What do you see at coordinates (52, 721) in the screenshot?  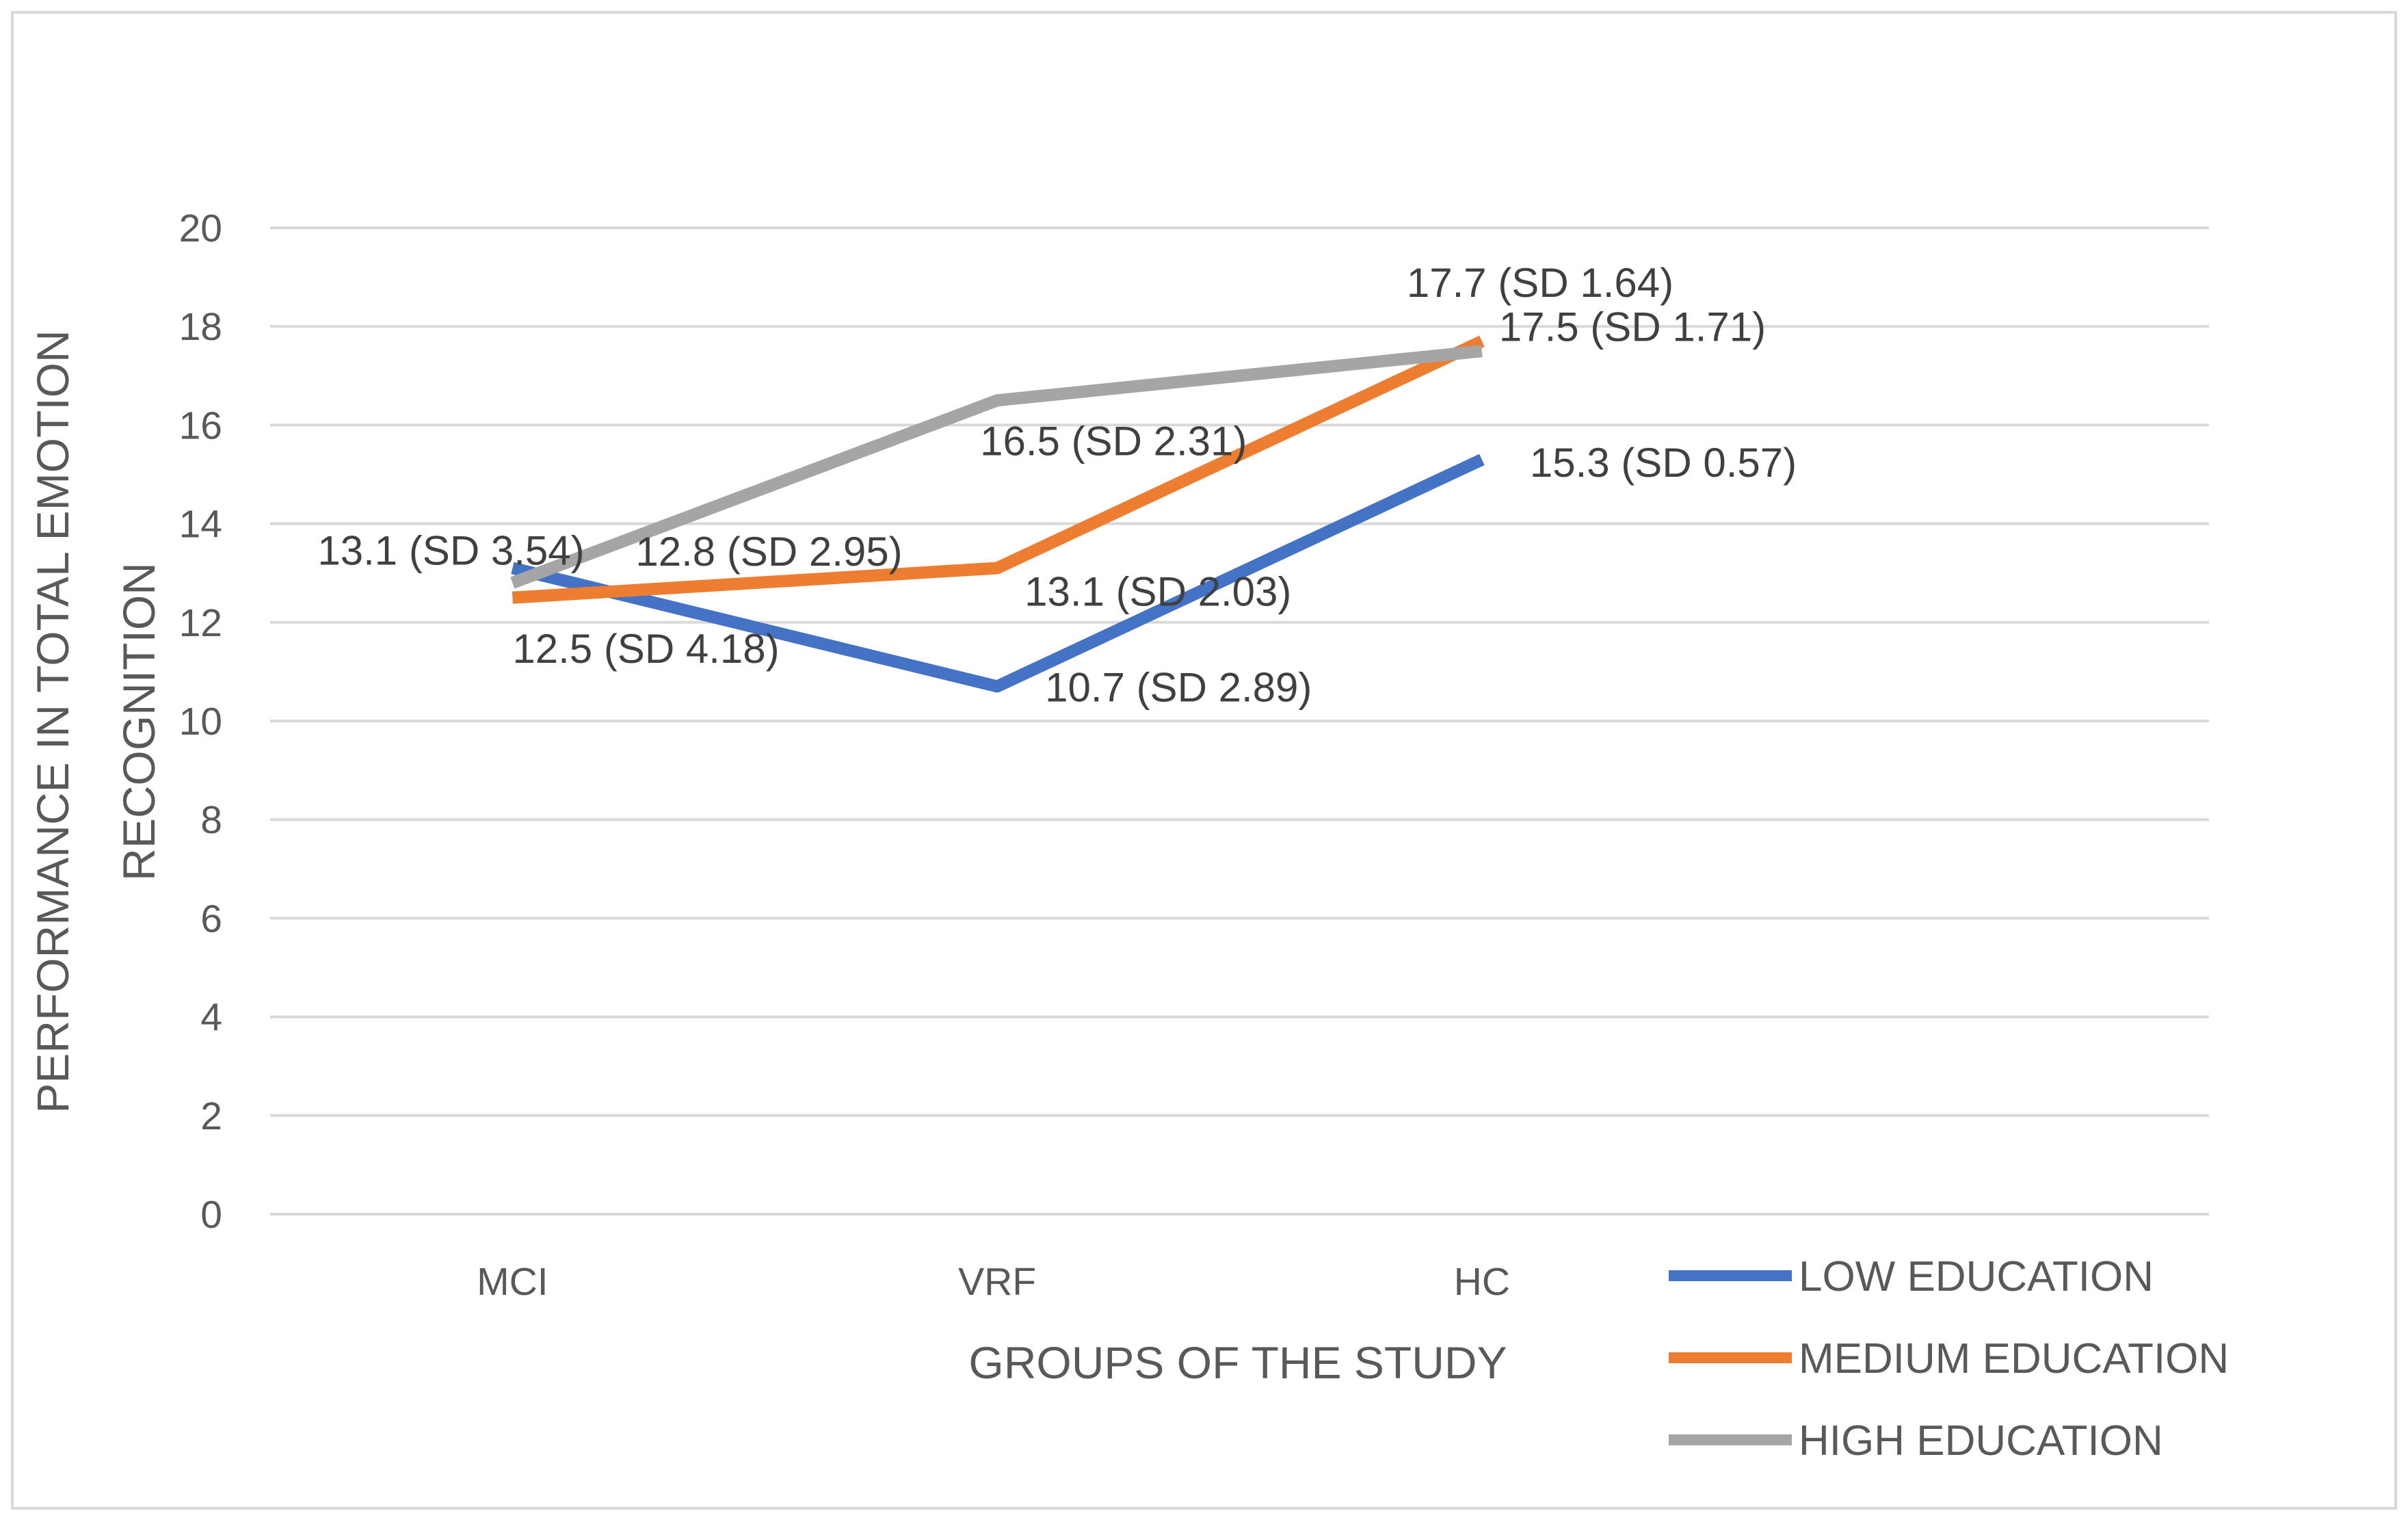 I see `y-axis-title-line-1: PERFORMANCE IN TOTAL EMOTION` at bounding box center [52, 721].